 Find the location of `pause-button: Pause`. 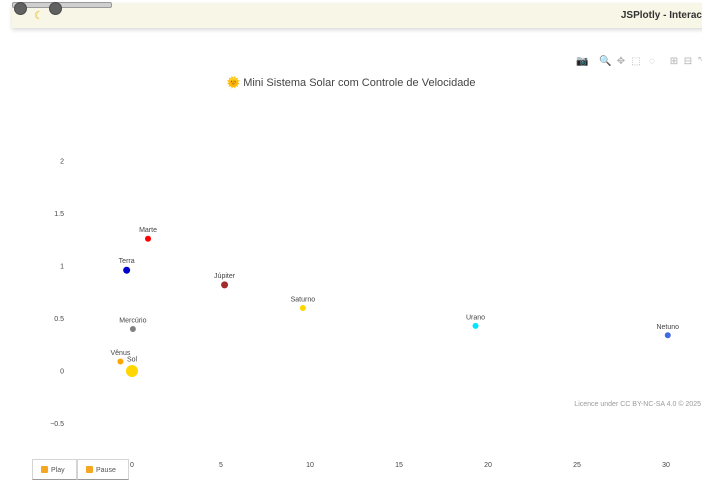

pause-button: Pause is located at coordinates (103, 469).